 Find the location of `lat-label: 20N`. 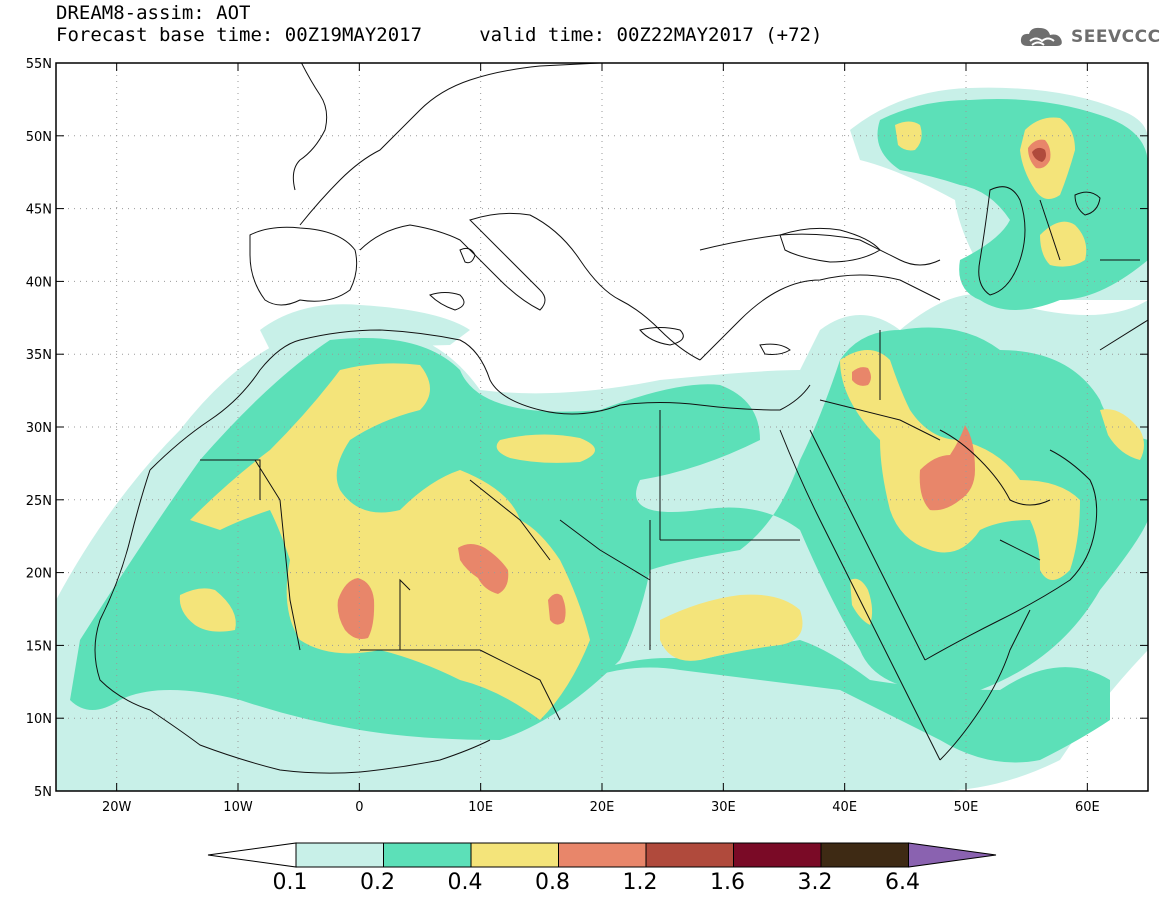

lat-label: 20N is located at coordinates (39, 574).